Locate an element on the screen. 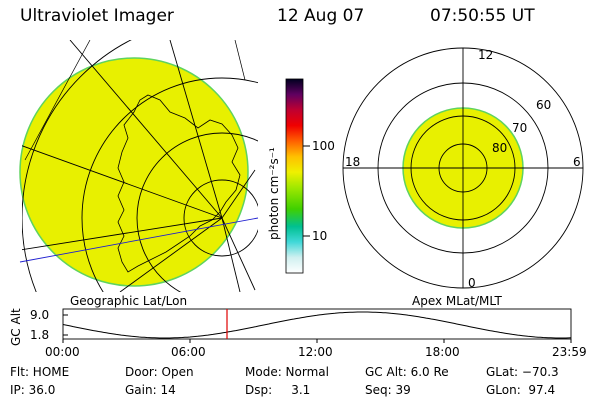  mode-status: Mode: Normal is located at coordinates (287, 372).